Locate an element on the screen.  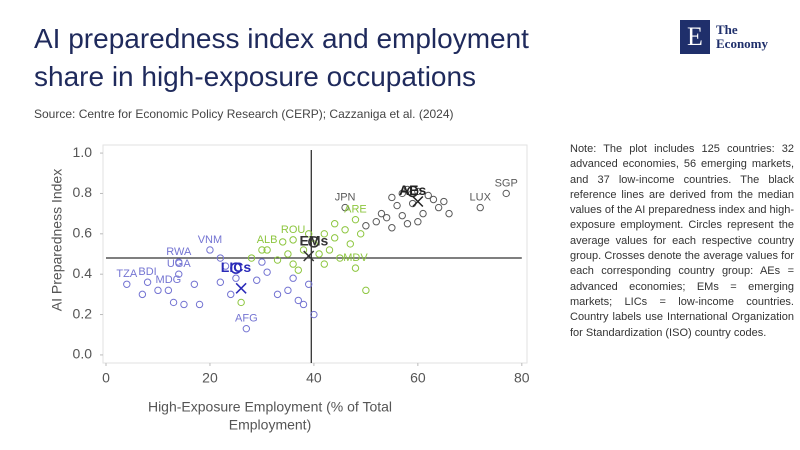
x-tick-label: 40 is located at coordinates (314, 378).